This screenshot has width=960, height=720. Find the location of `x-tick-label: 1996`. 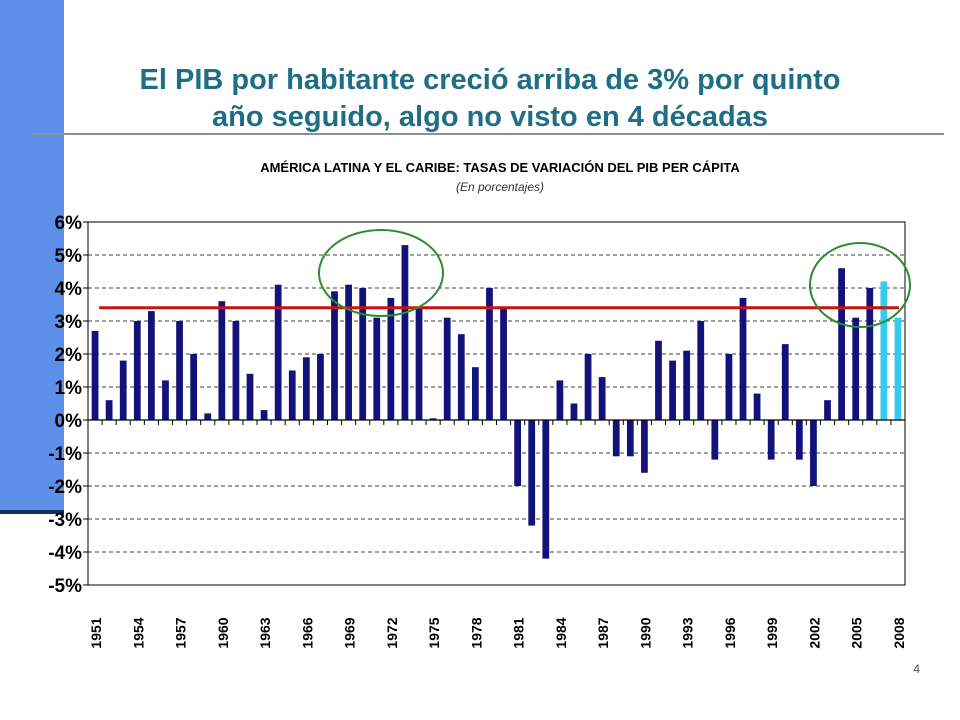

x-tick-label: 1996 is located at coordinates (730, 632).